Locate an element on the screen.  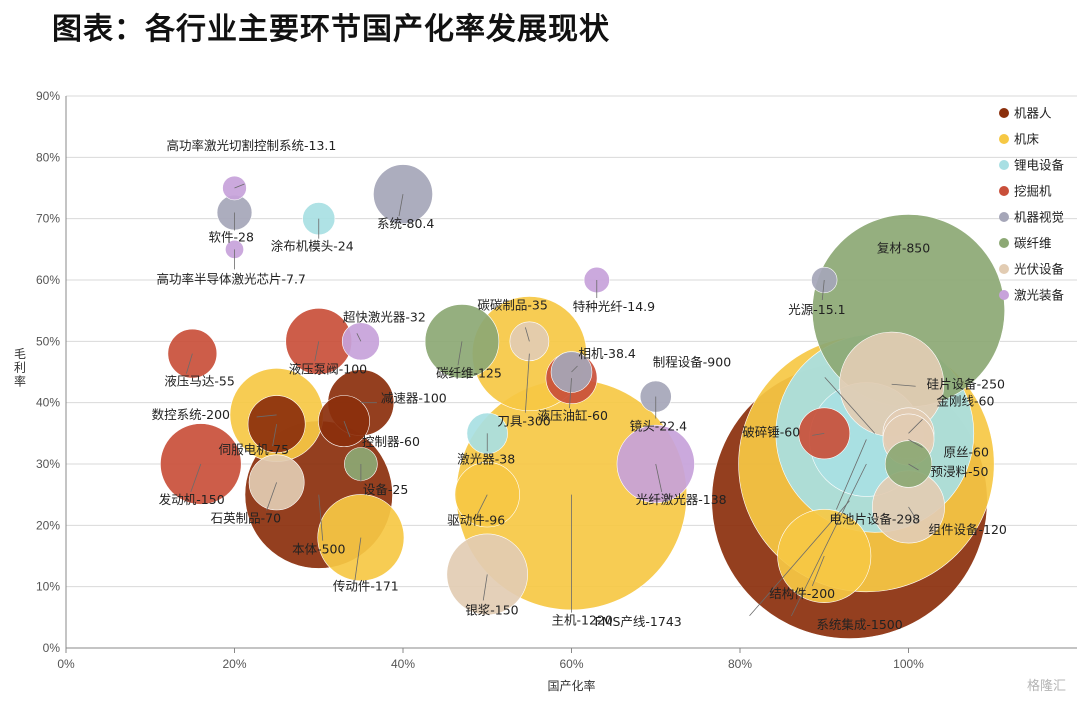
data-label: 传动件-171 is located at coordinates (366, 586).